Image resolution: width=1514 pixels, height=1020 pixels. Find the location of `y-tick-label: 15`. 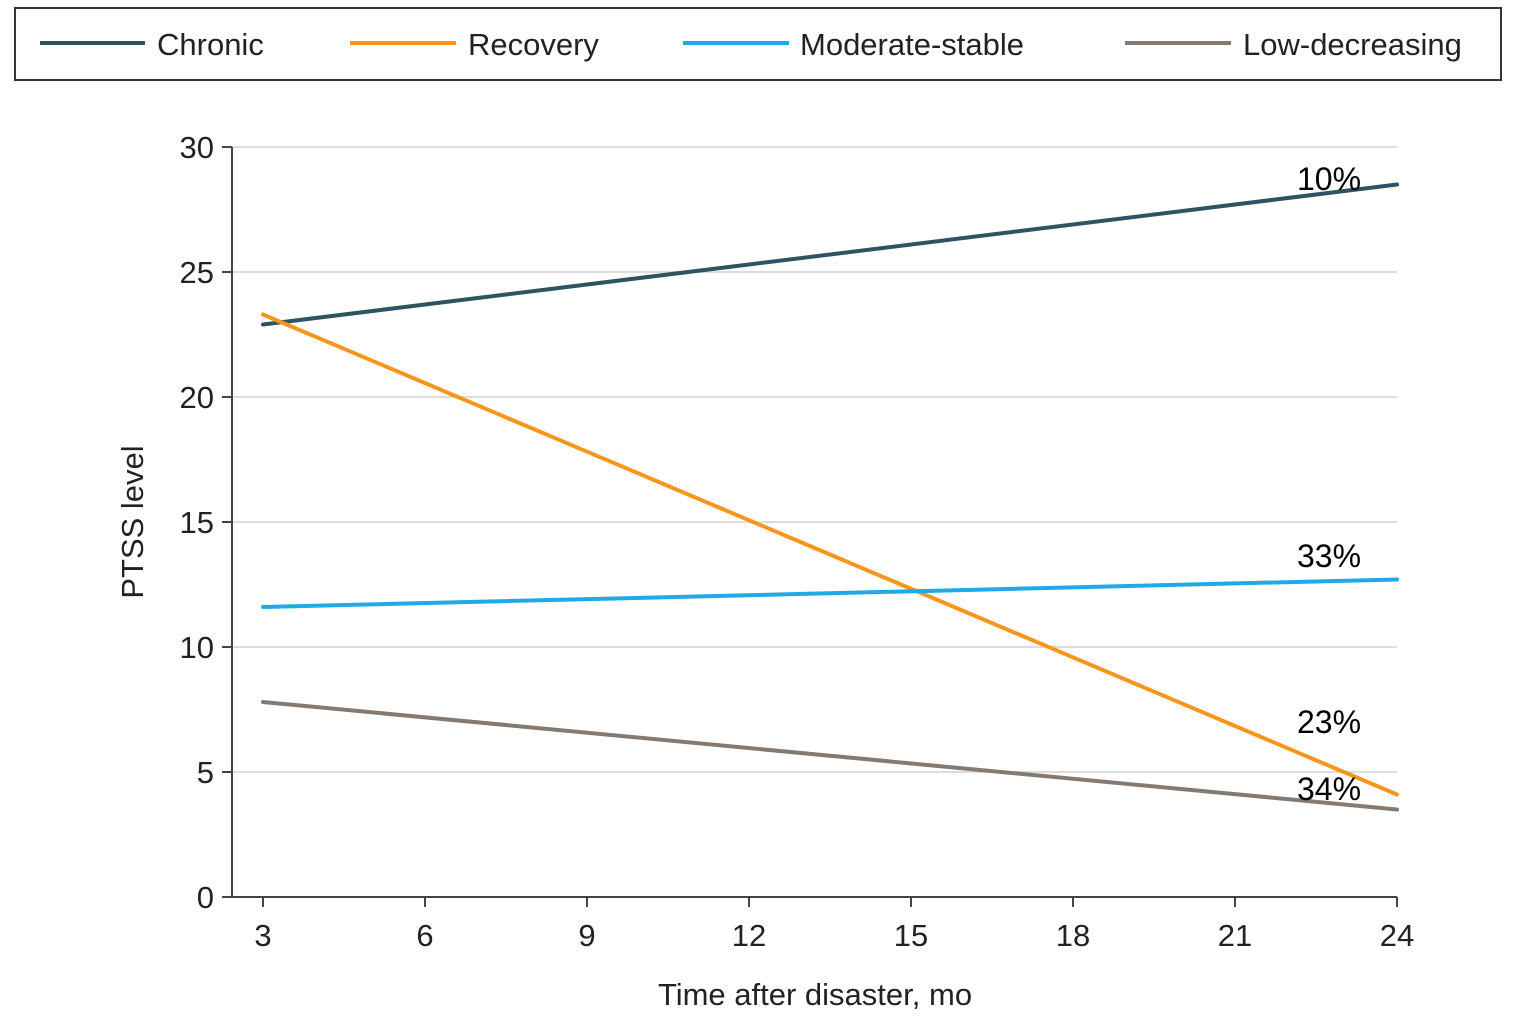

y-tick-label: 15 is located at coordinates (197, 522).